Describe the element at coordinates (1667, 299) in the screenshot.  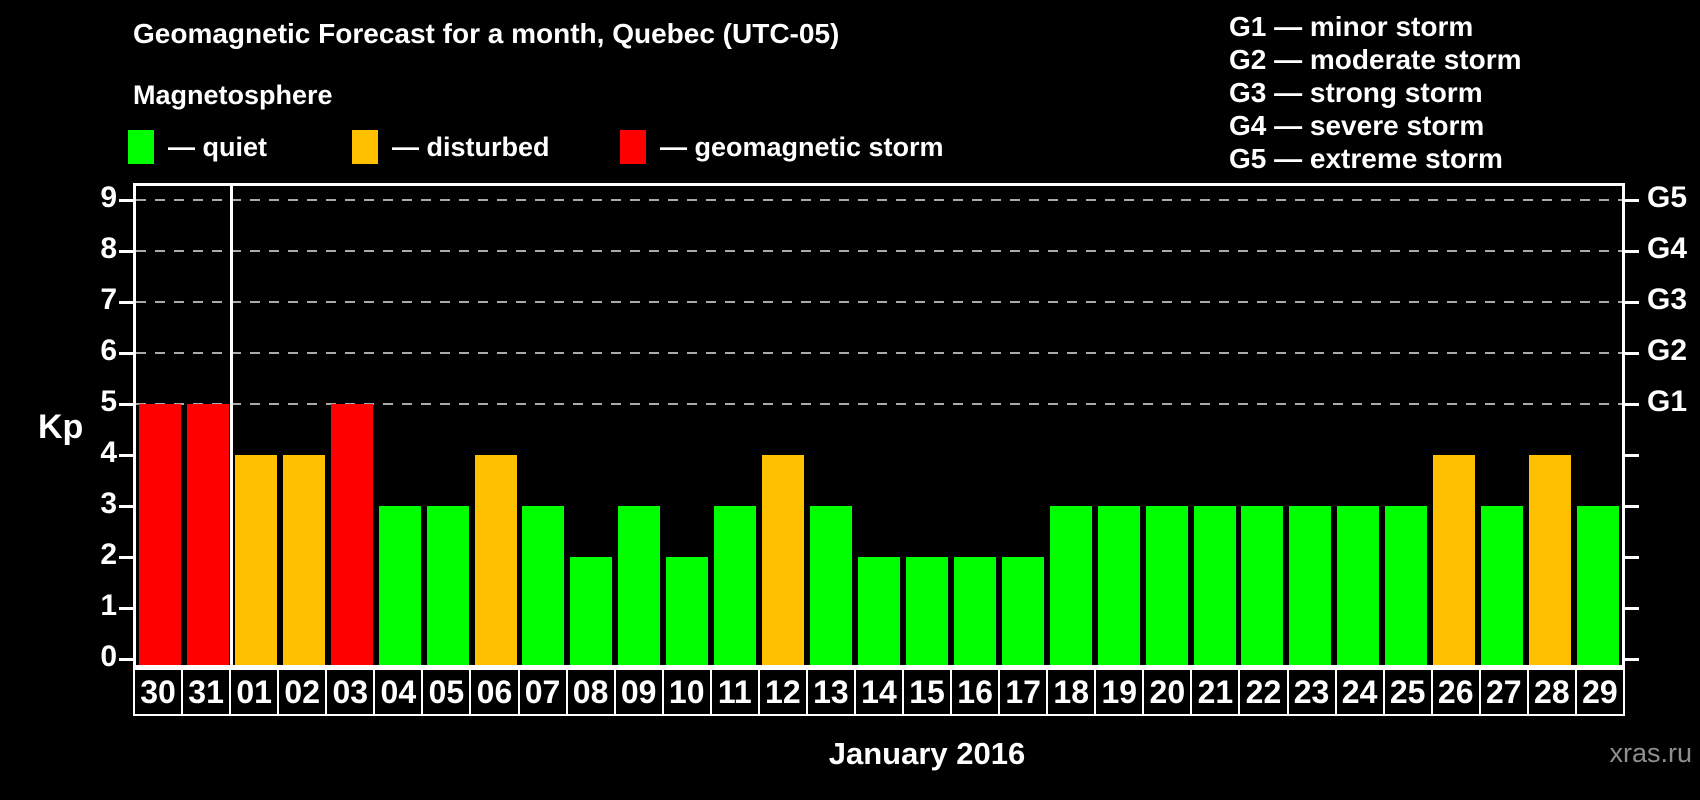
I see `g-axis-label-G3: G3` at that location.